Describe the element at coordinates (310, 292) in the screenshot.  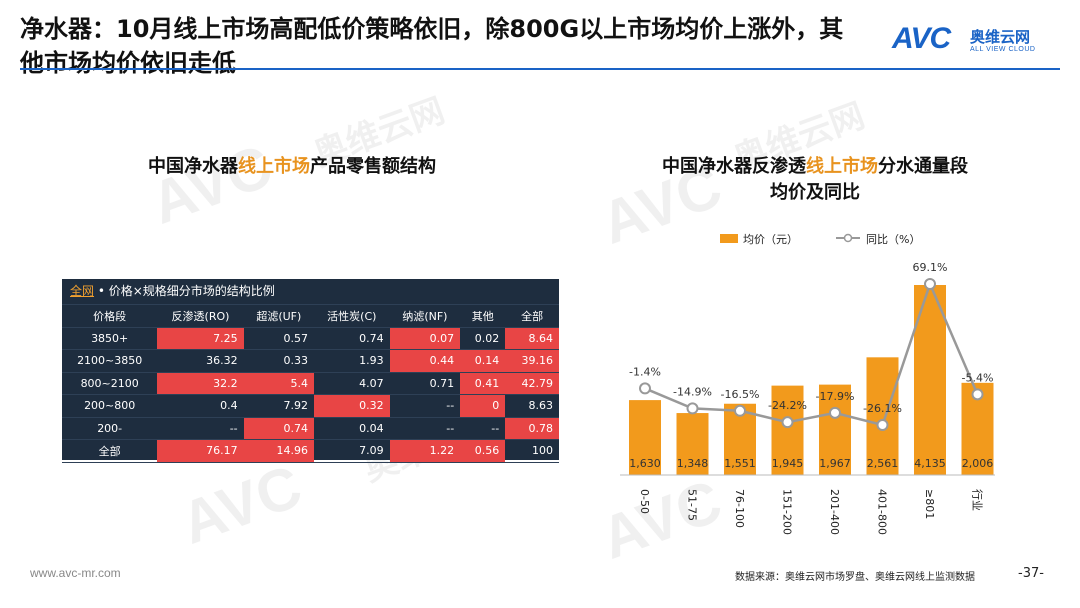
I see `table-caption: 全网 • 价格×规格细分市场的结构比例` at that location.